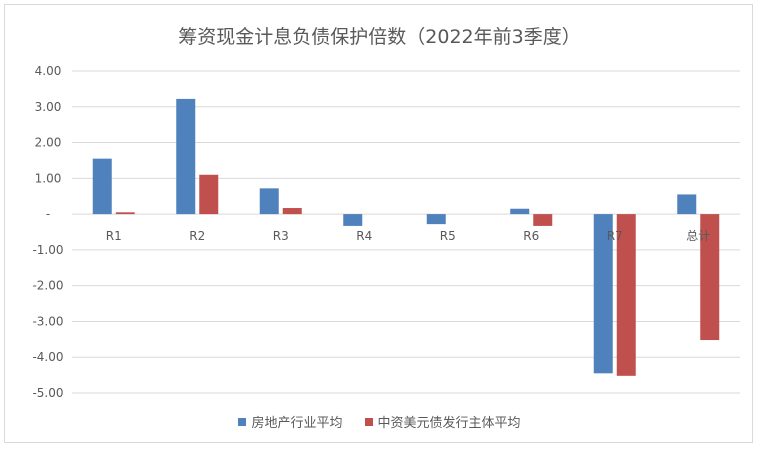 The image size is (759, 449). Describe the element at coordinates (281, 236) in the screenshot. I see `x-category-label: R3` at that location.